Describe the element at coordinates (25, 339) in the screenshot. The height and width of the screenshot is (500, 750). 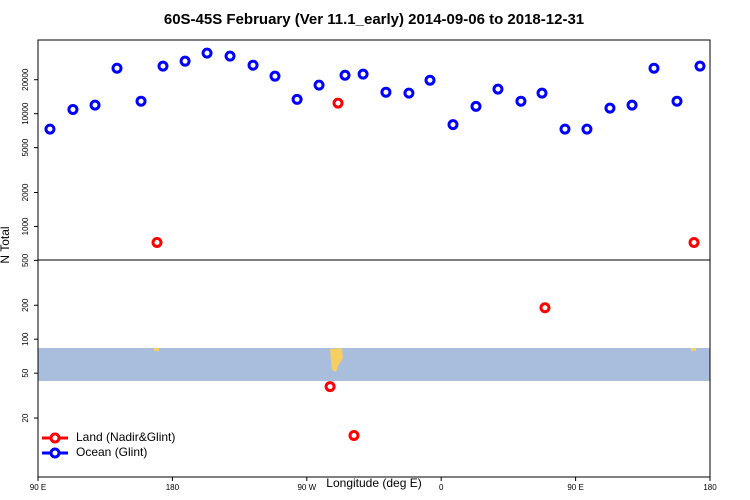
I see `y-tick-label: 100` at that location.